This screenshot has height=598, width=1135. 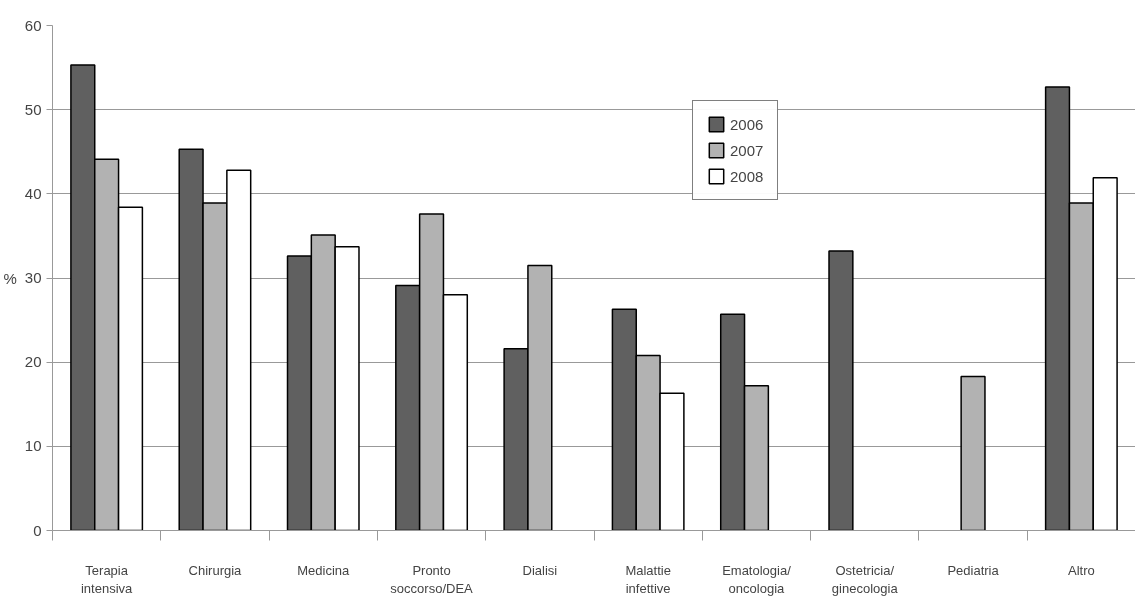 I want to click on x-tick-label: Pediatria, so click(x=973, y=570).